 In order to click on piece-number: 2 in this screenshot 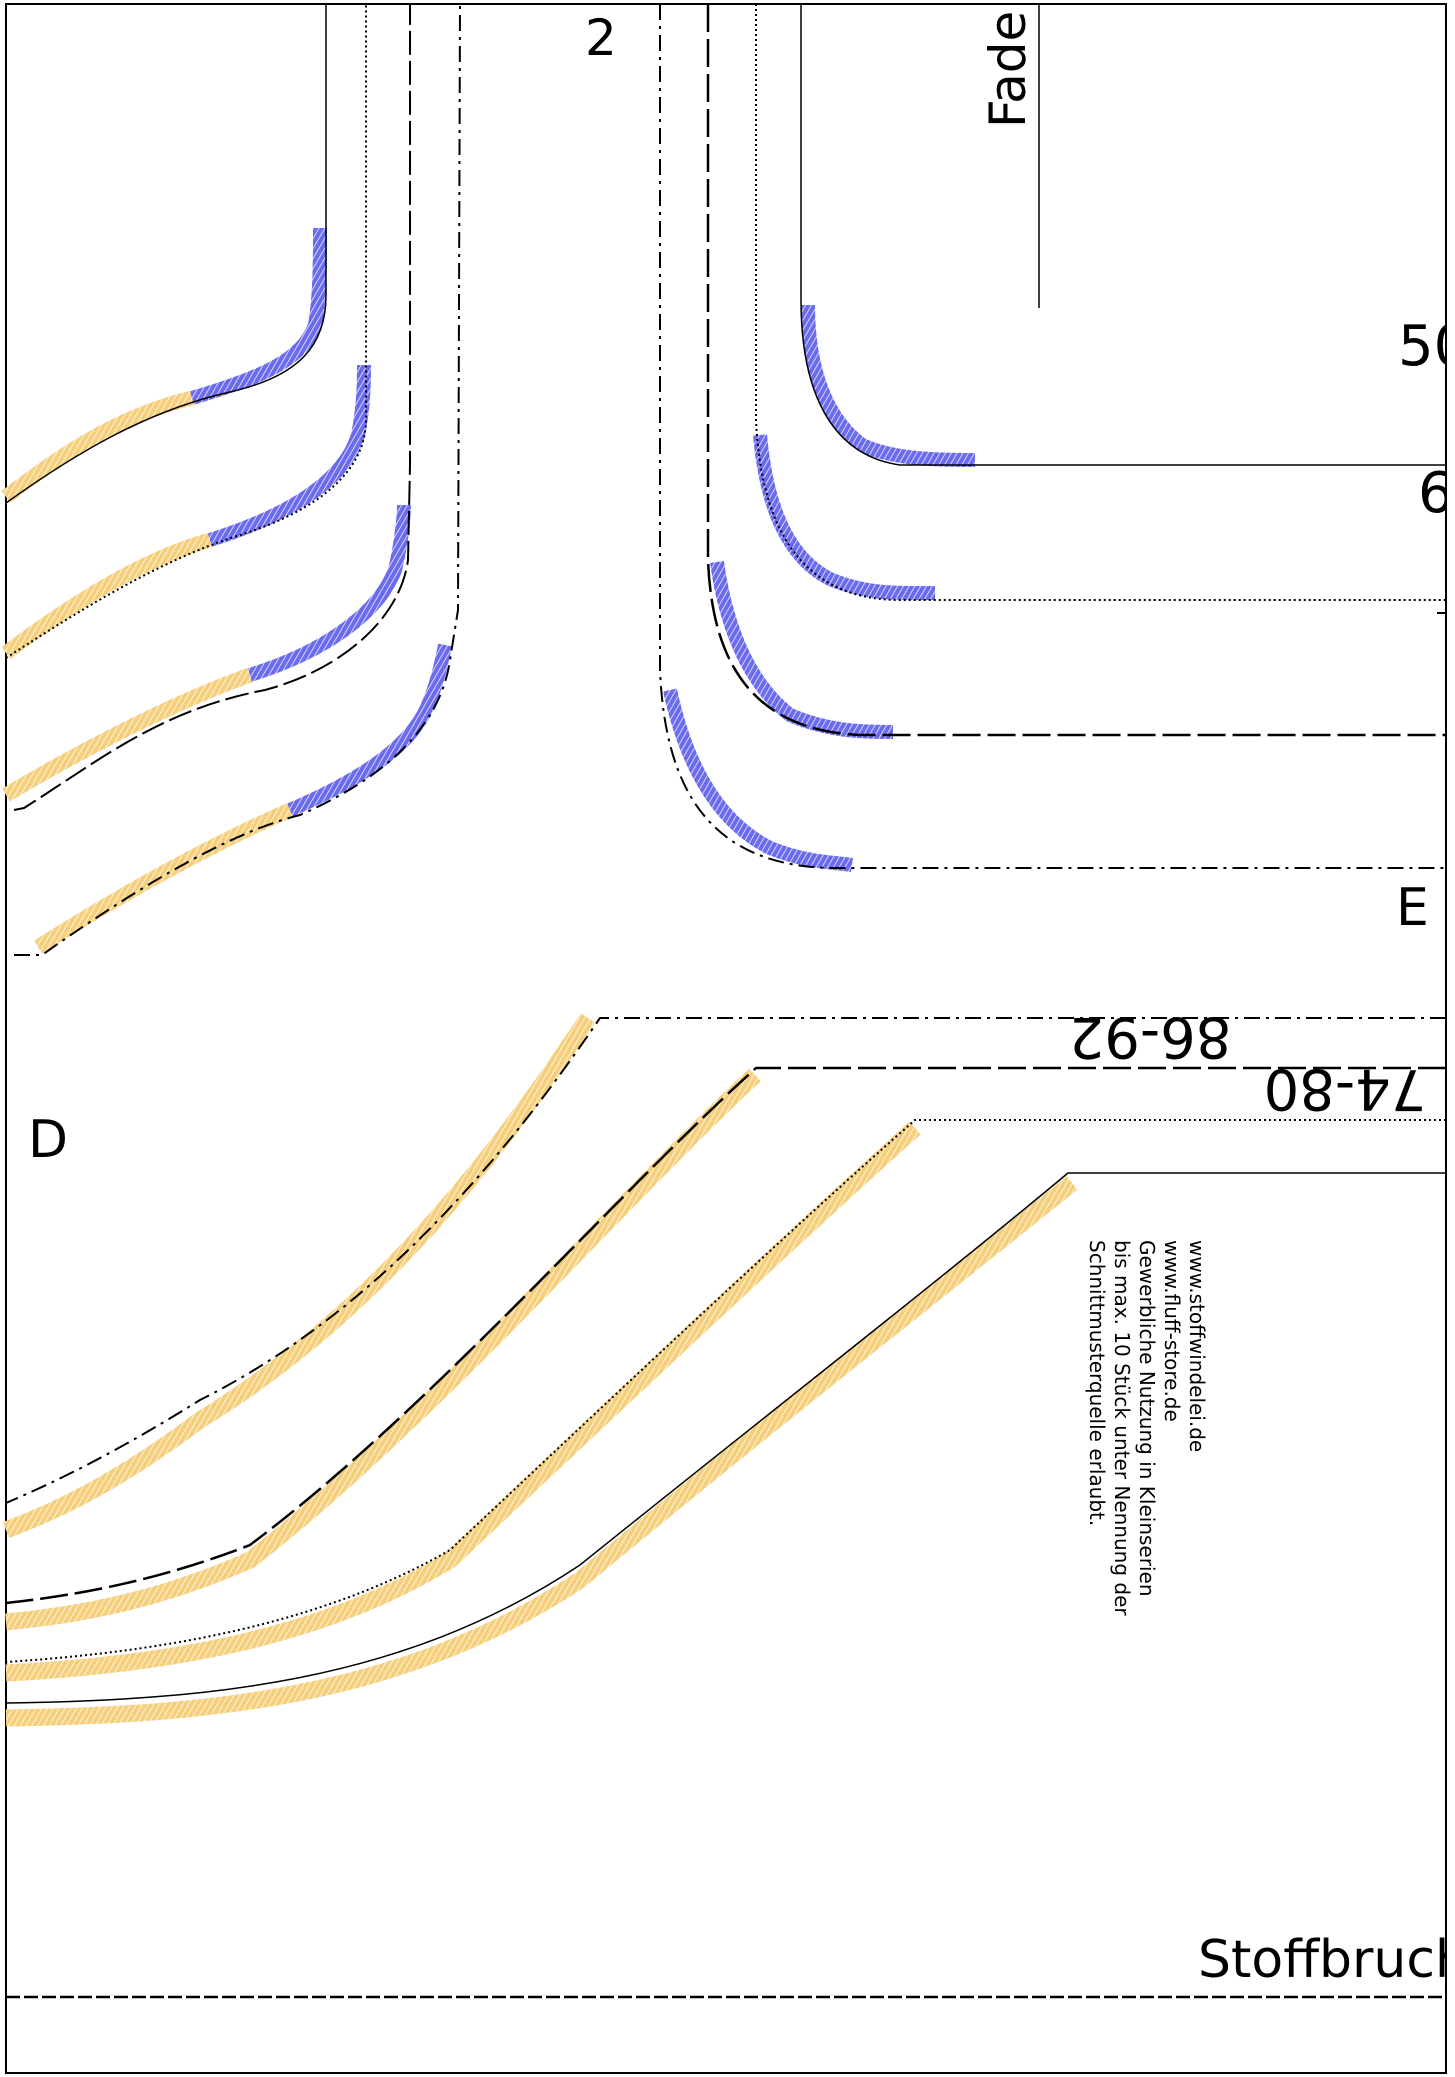, I will do `click(601, 38)`.